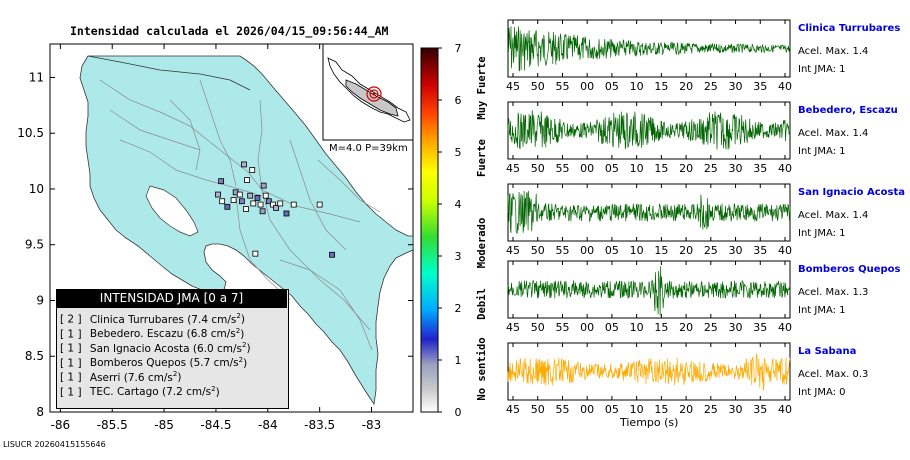 The width and height of the screenshot is (910, 460). What do you see at coordinates (458, 48) in the screenshot?
I see `colorbar-tick-label: 7` at bounding box center [458, 48].